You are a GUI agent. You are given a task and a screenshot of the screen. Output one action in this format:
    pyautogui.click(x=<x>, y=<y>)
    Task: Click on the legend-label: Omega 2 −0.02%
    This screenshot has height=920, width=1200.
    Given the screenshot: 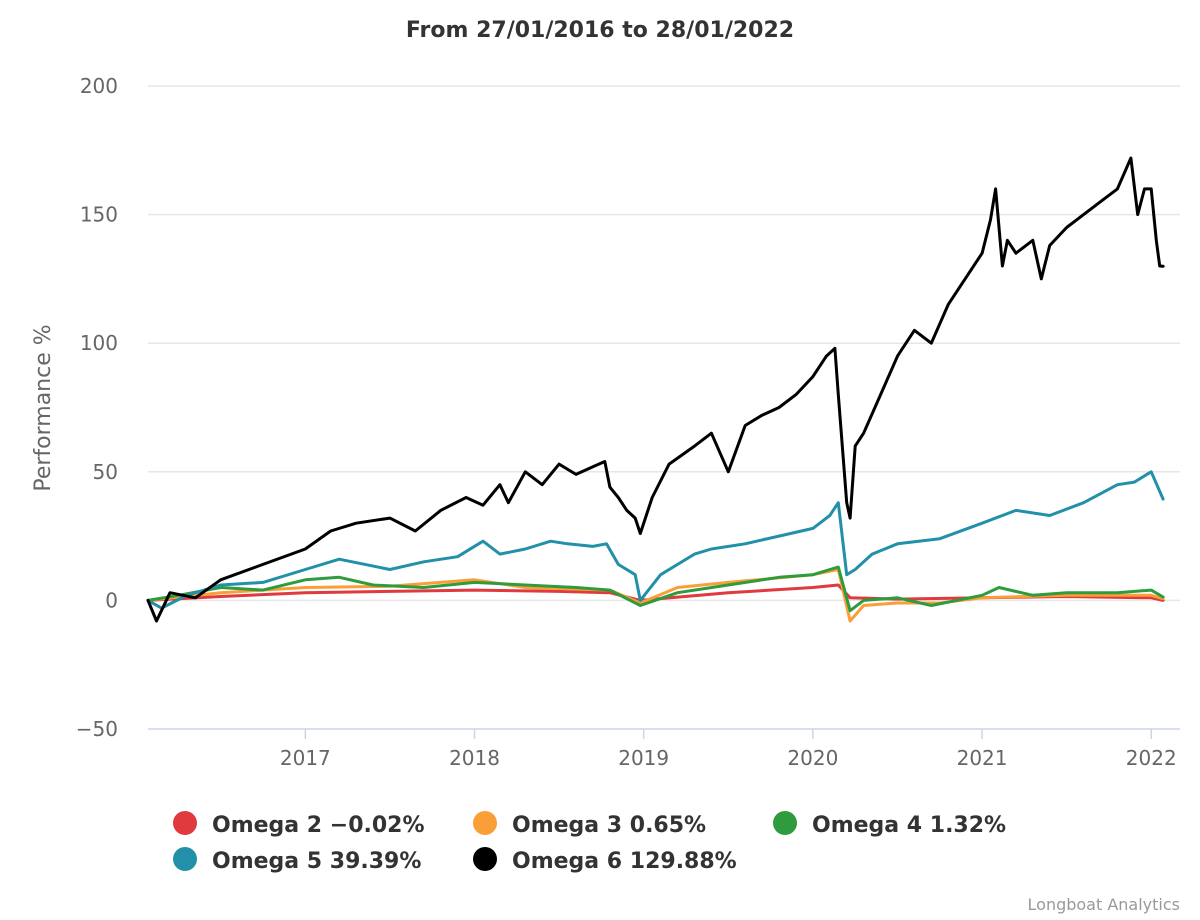 What is the action you would take?
    pyautogui.click(x=318, y=825)
    